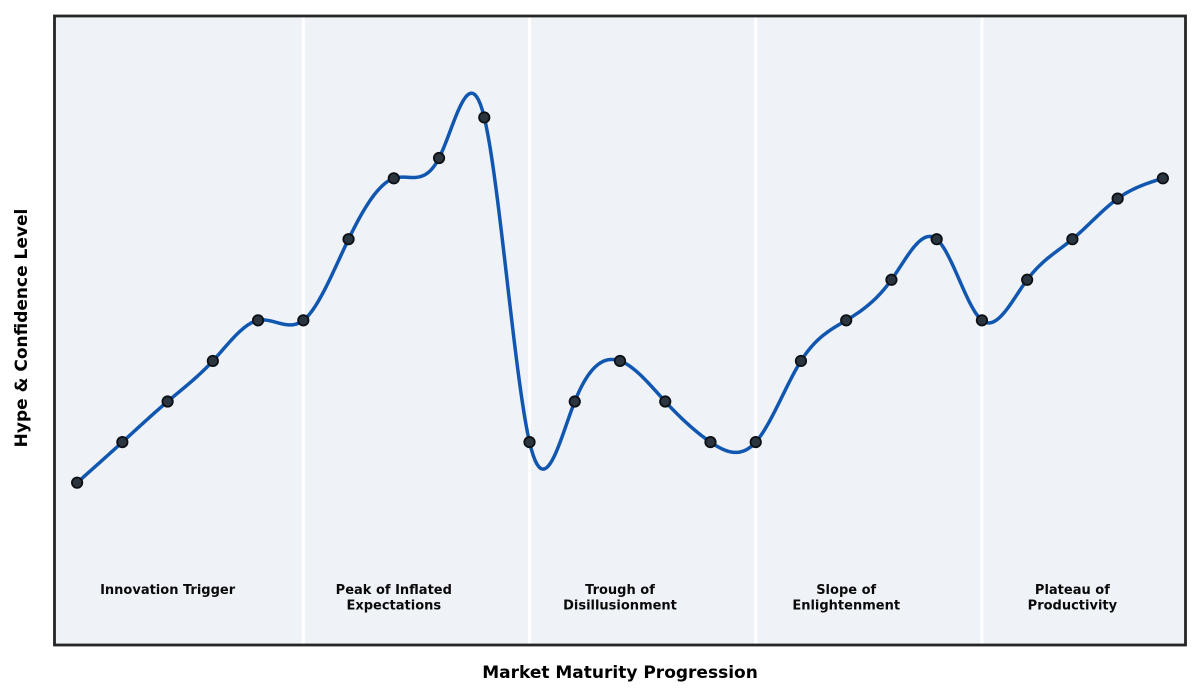 Image resolution: width=1200 pixels, height=700 pixels. I want to click on phase-label: Slope of Enlightenment, so click(846, 598).